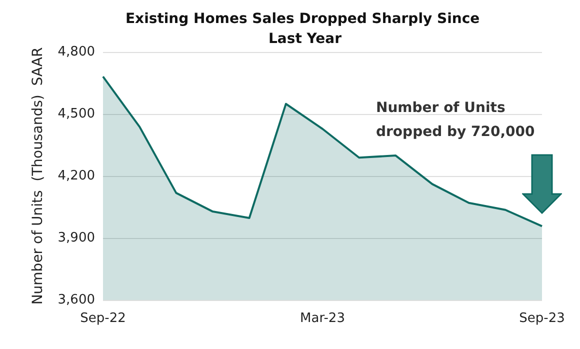 The width and height of the screenshot is (580, 349). I want to click on x-tick-label: Mar-23, so click(322, 318).